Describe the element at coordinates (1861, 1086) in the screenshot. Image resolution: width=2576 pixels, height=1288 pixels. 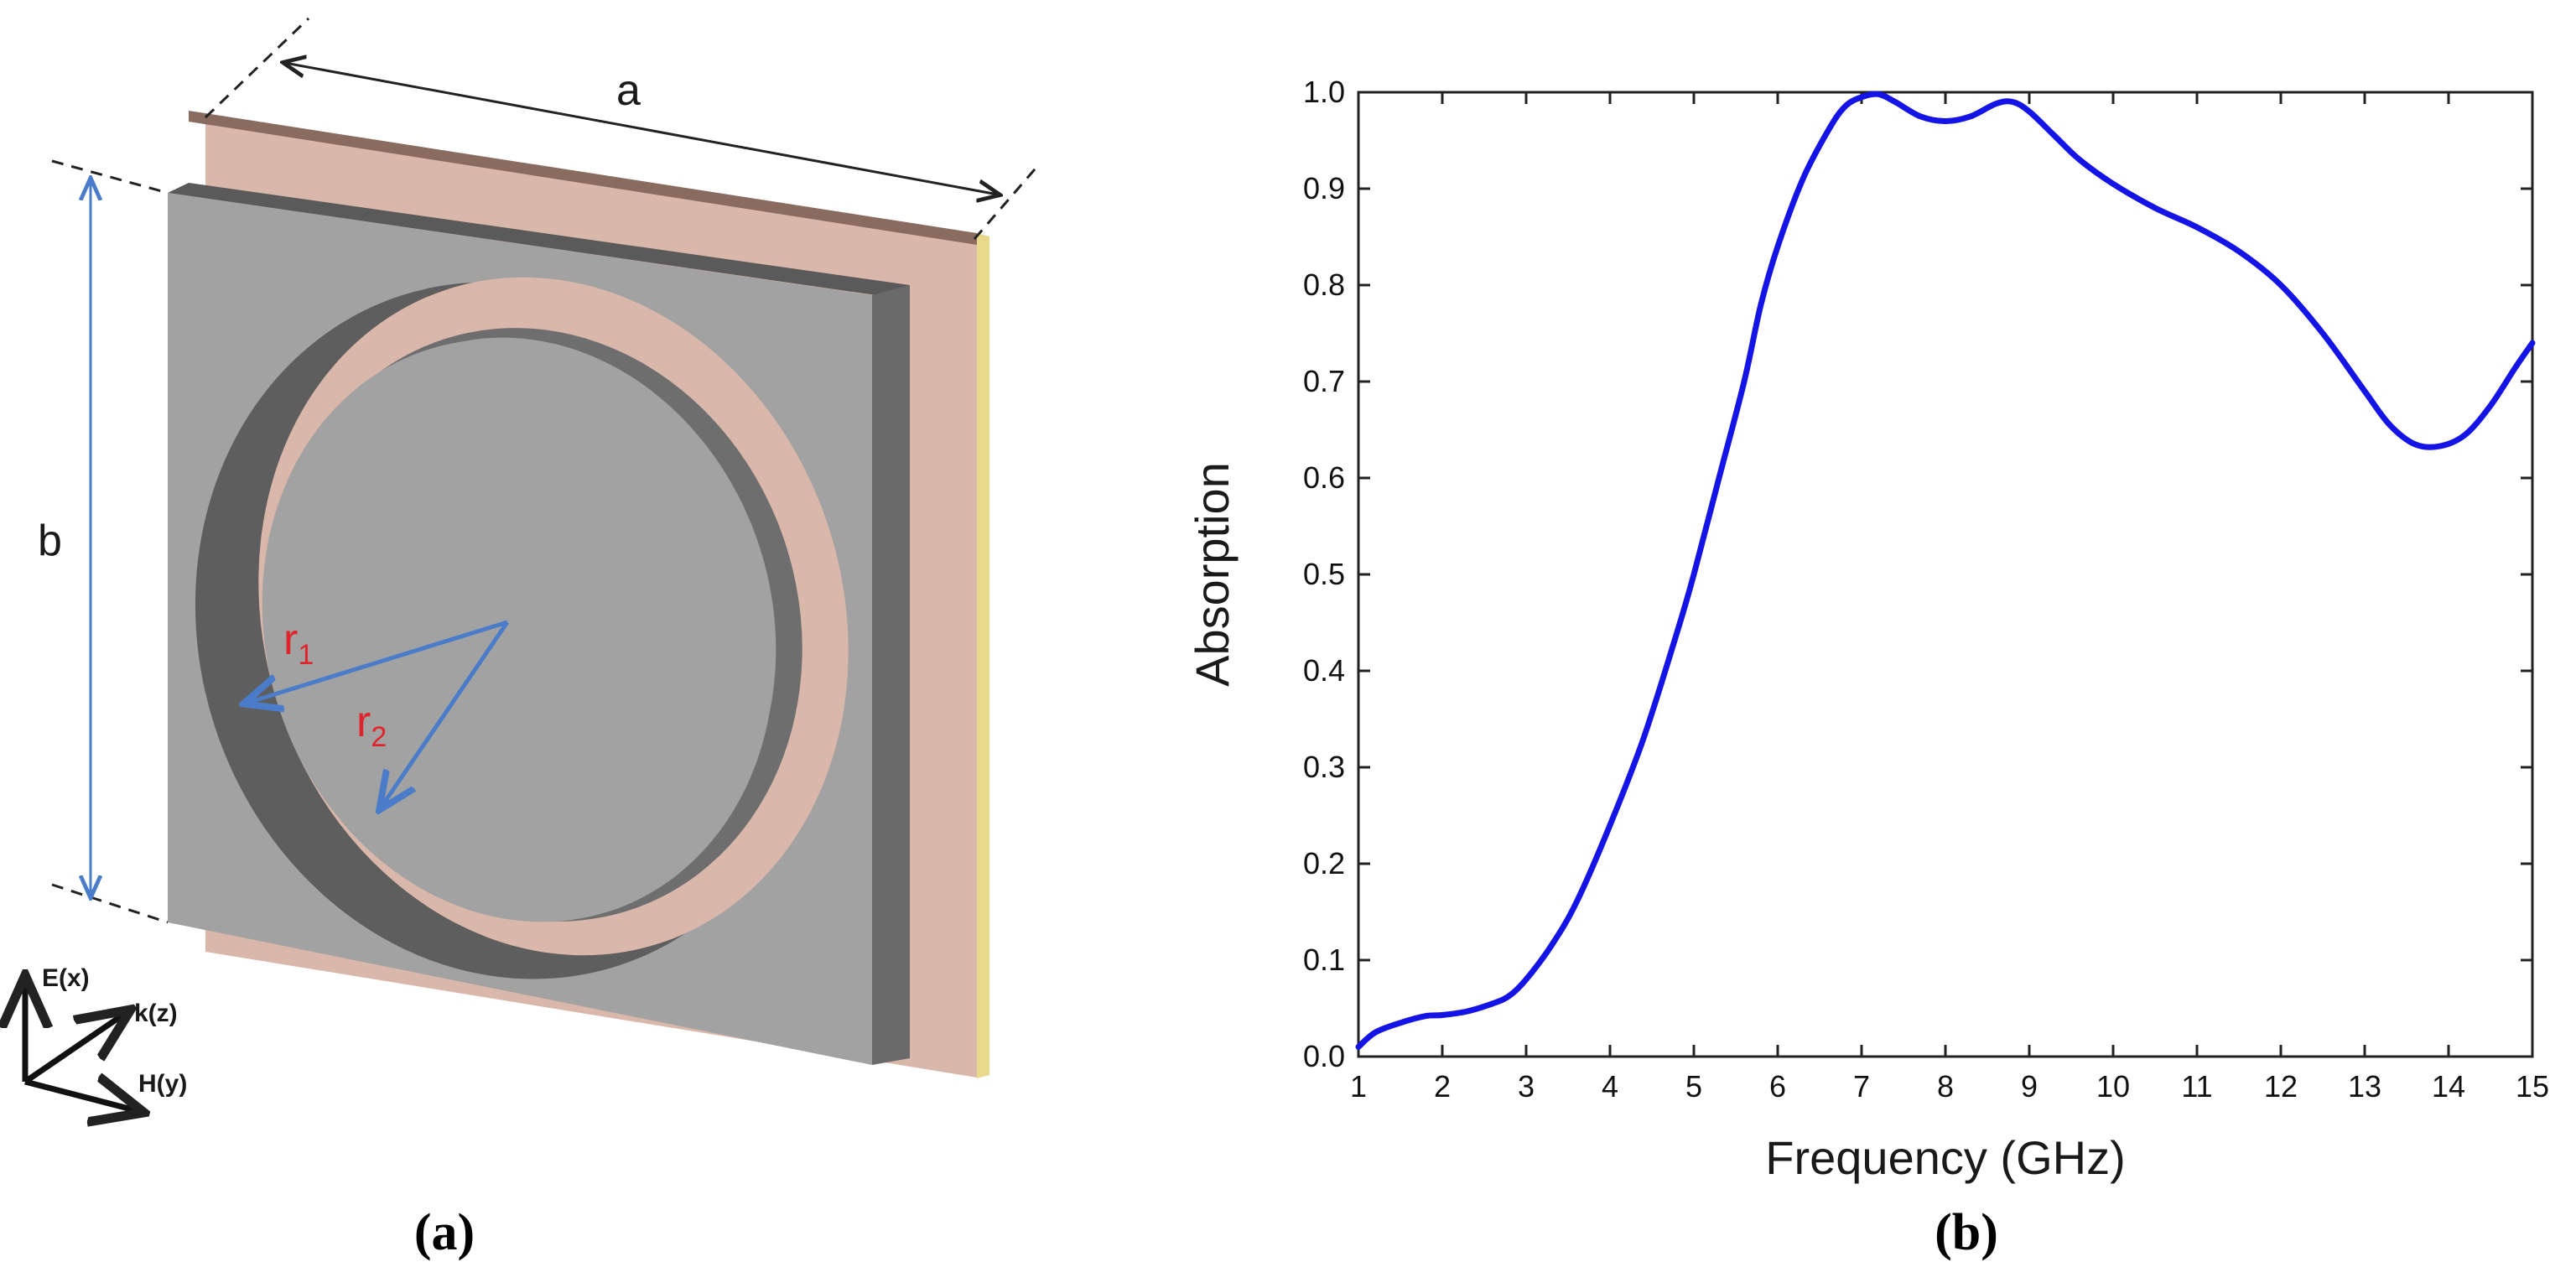
I see `x-tick-label: 7` at that location.